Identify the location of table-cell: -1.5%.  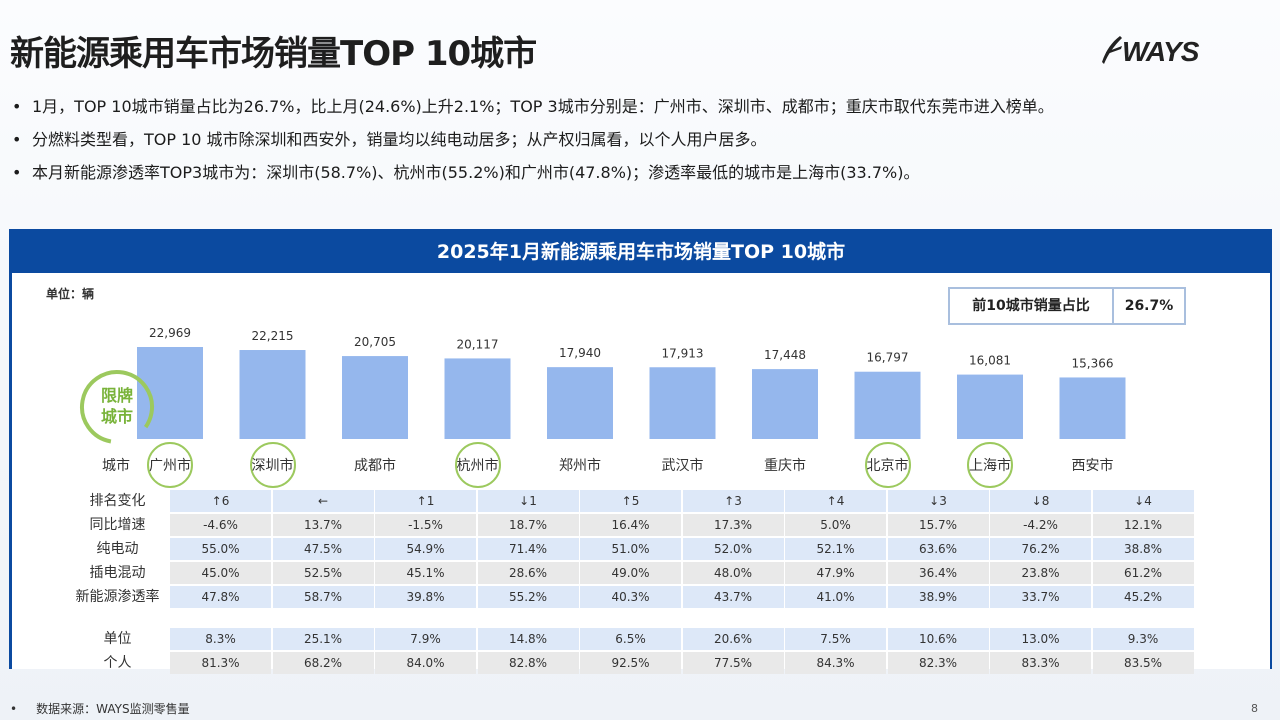
(425, 525).